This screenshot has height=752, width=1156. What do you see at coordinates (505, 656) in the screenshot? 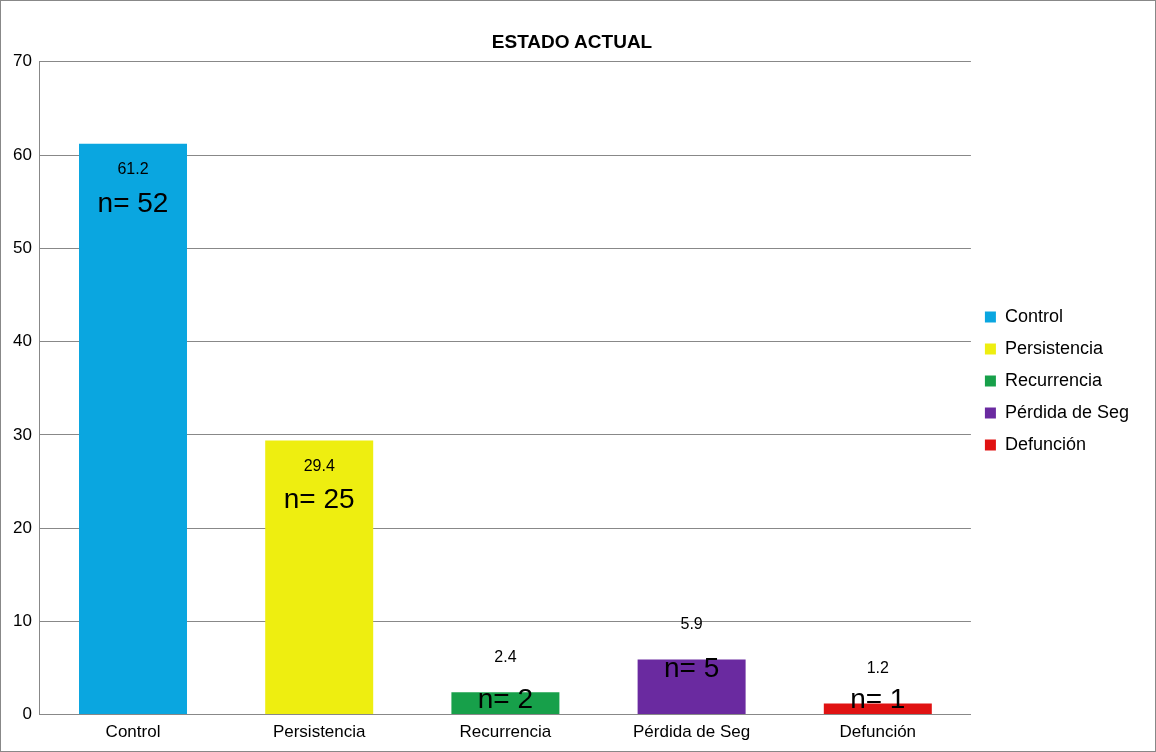
I see `data-label: 2.4` at bounding box center [505, 656].